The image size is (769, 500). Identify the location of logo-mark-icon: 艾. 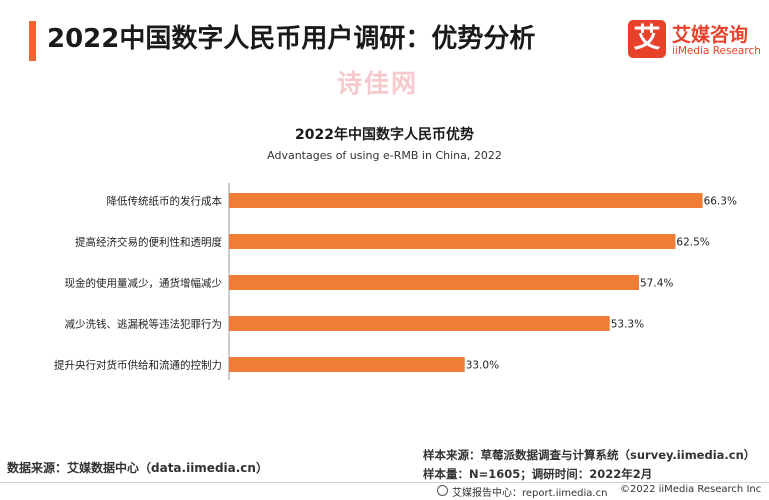
(647, 39).